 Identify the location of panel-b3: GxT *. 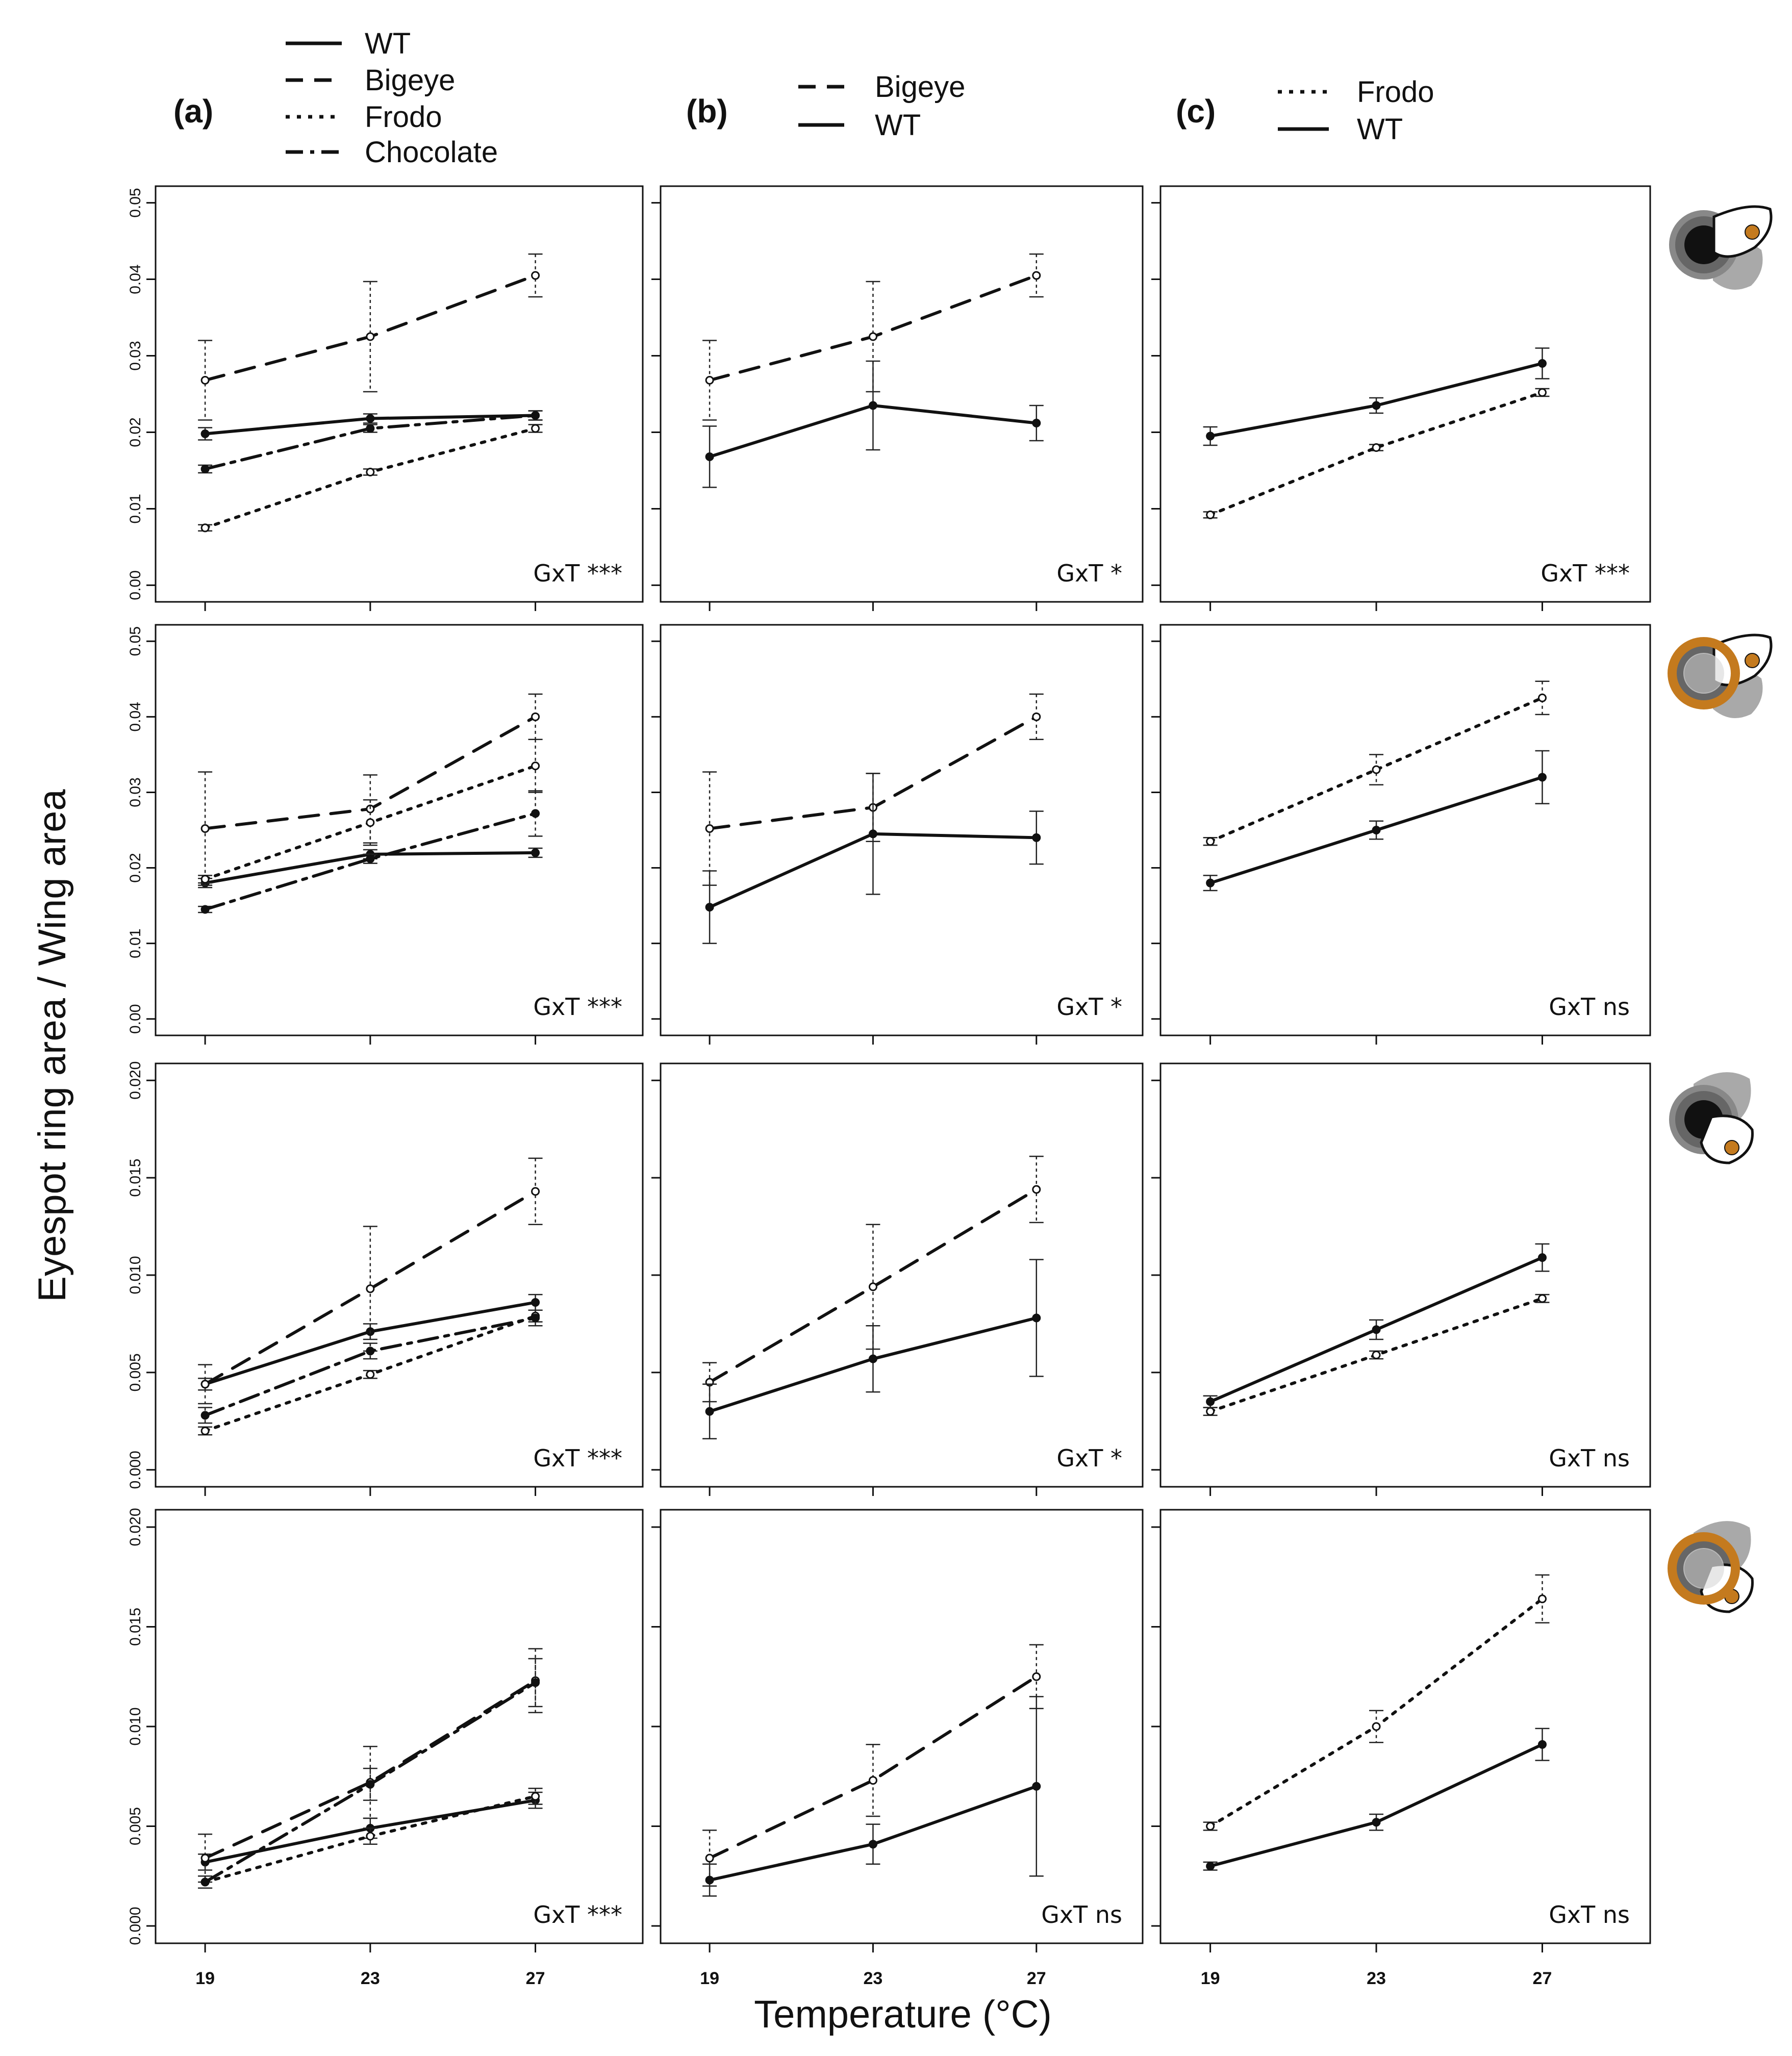
(897, 1279).